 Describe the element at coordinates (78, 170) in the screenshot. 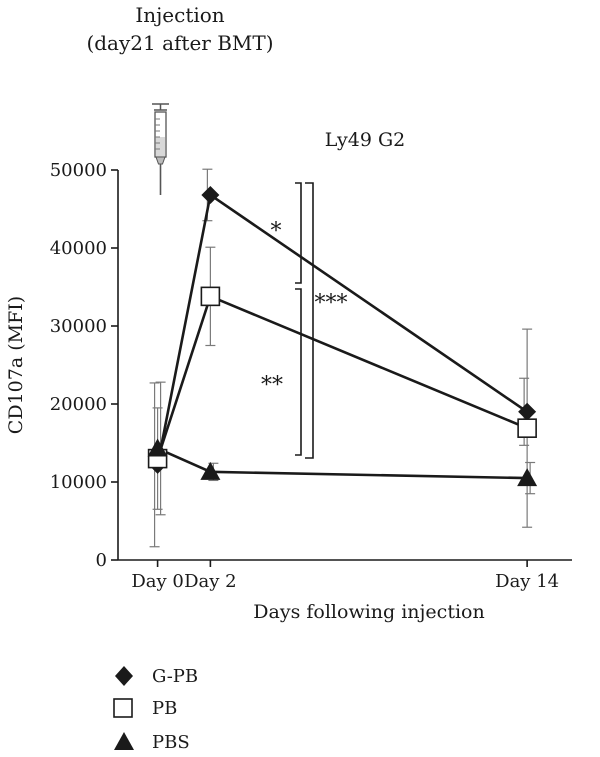

I see `y-tick-label: 50000` at that location.